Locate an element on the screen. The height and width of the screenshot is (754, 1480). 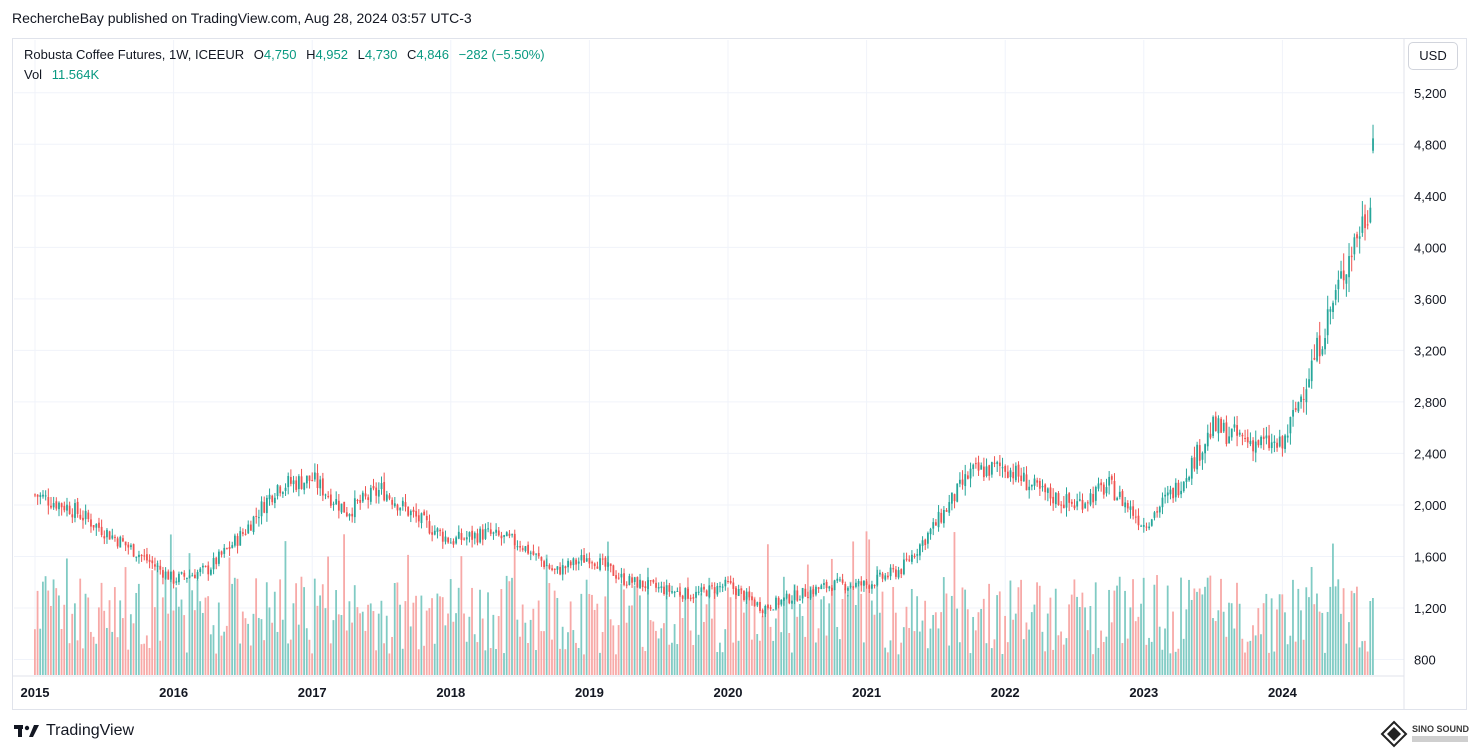
watermark-text: SINO SOUND is located at coordinates (1441, 729).